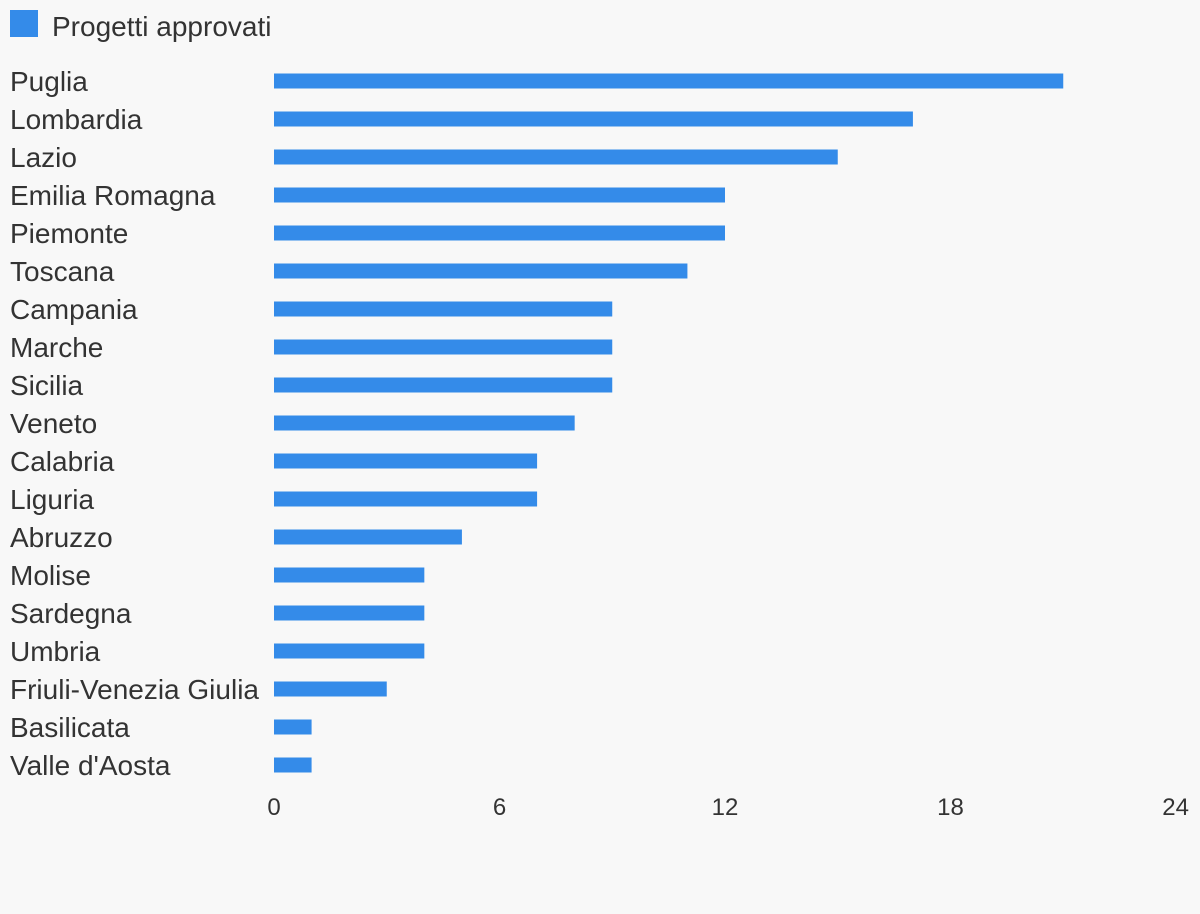 This screenshot has height=914, width=1200. What do you see at coordinates (950, 807) in the screenshot?
I see `x-tick-label: 18` at bounding box center [950, 807].